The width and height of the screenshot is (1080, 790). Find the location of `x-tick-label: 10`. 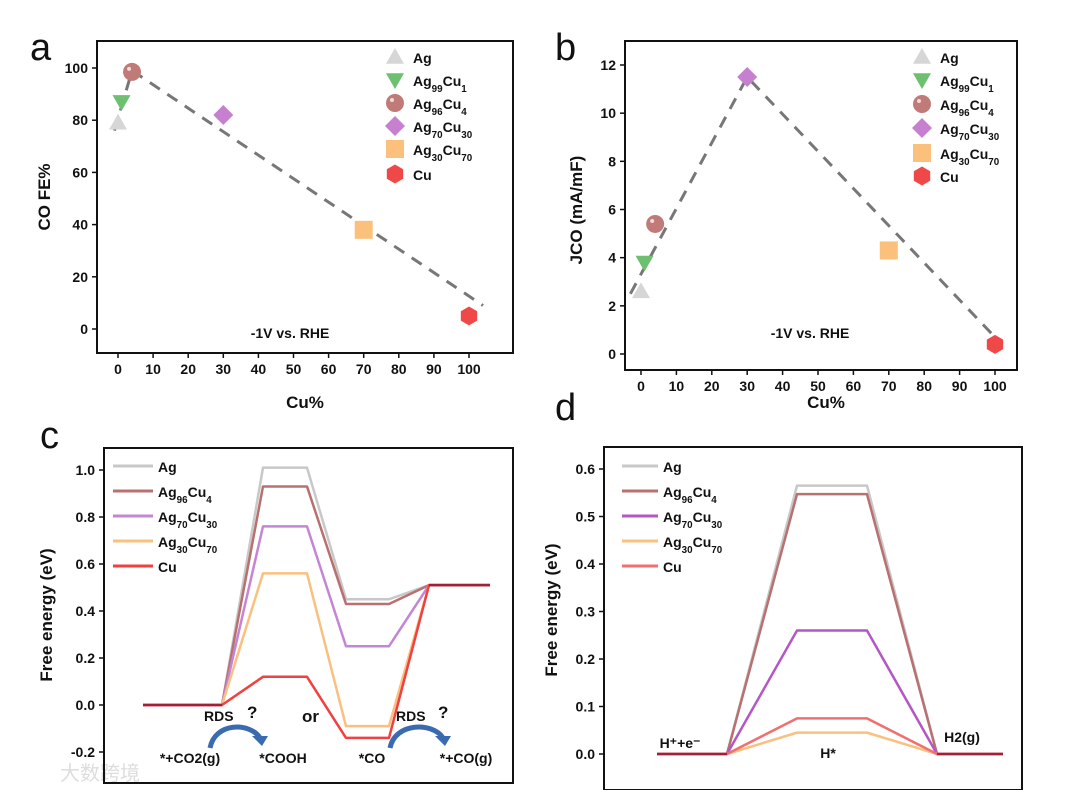

x-tick-label: 10 is located at coordinates (153, 369).